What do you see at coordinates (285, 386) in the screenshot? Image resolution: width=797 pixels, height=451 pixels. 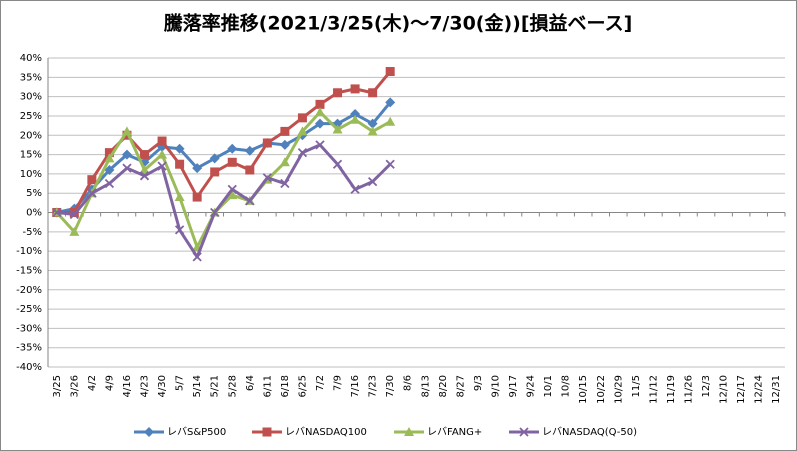 I see `x-tick-label: 6/18` at bounding box center [285, 386].